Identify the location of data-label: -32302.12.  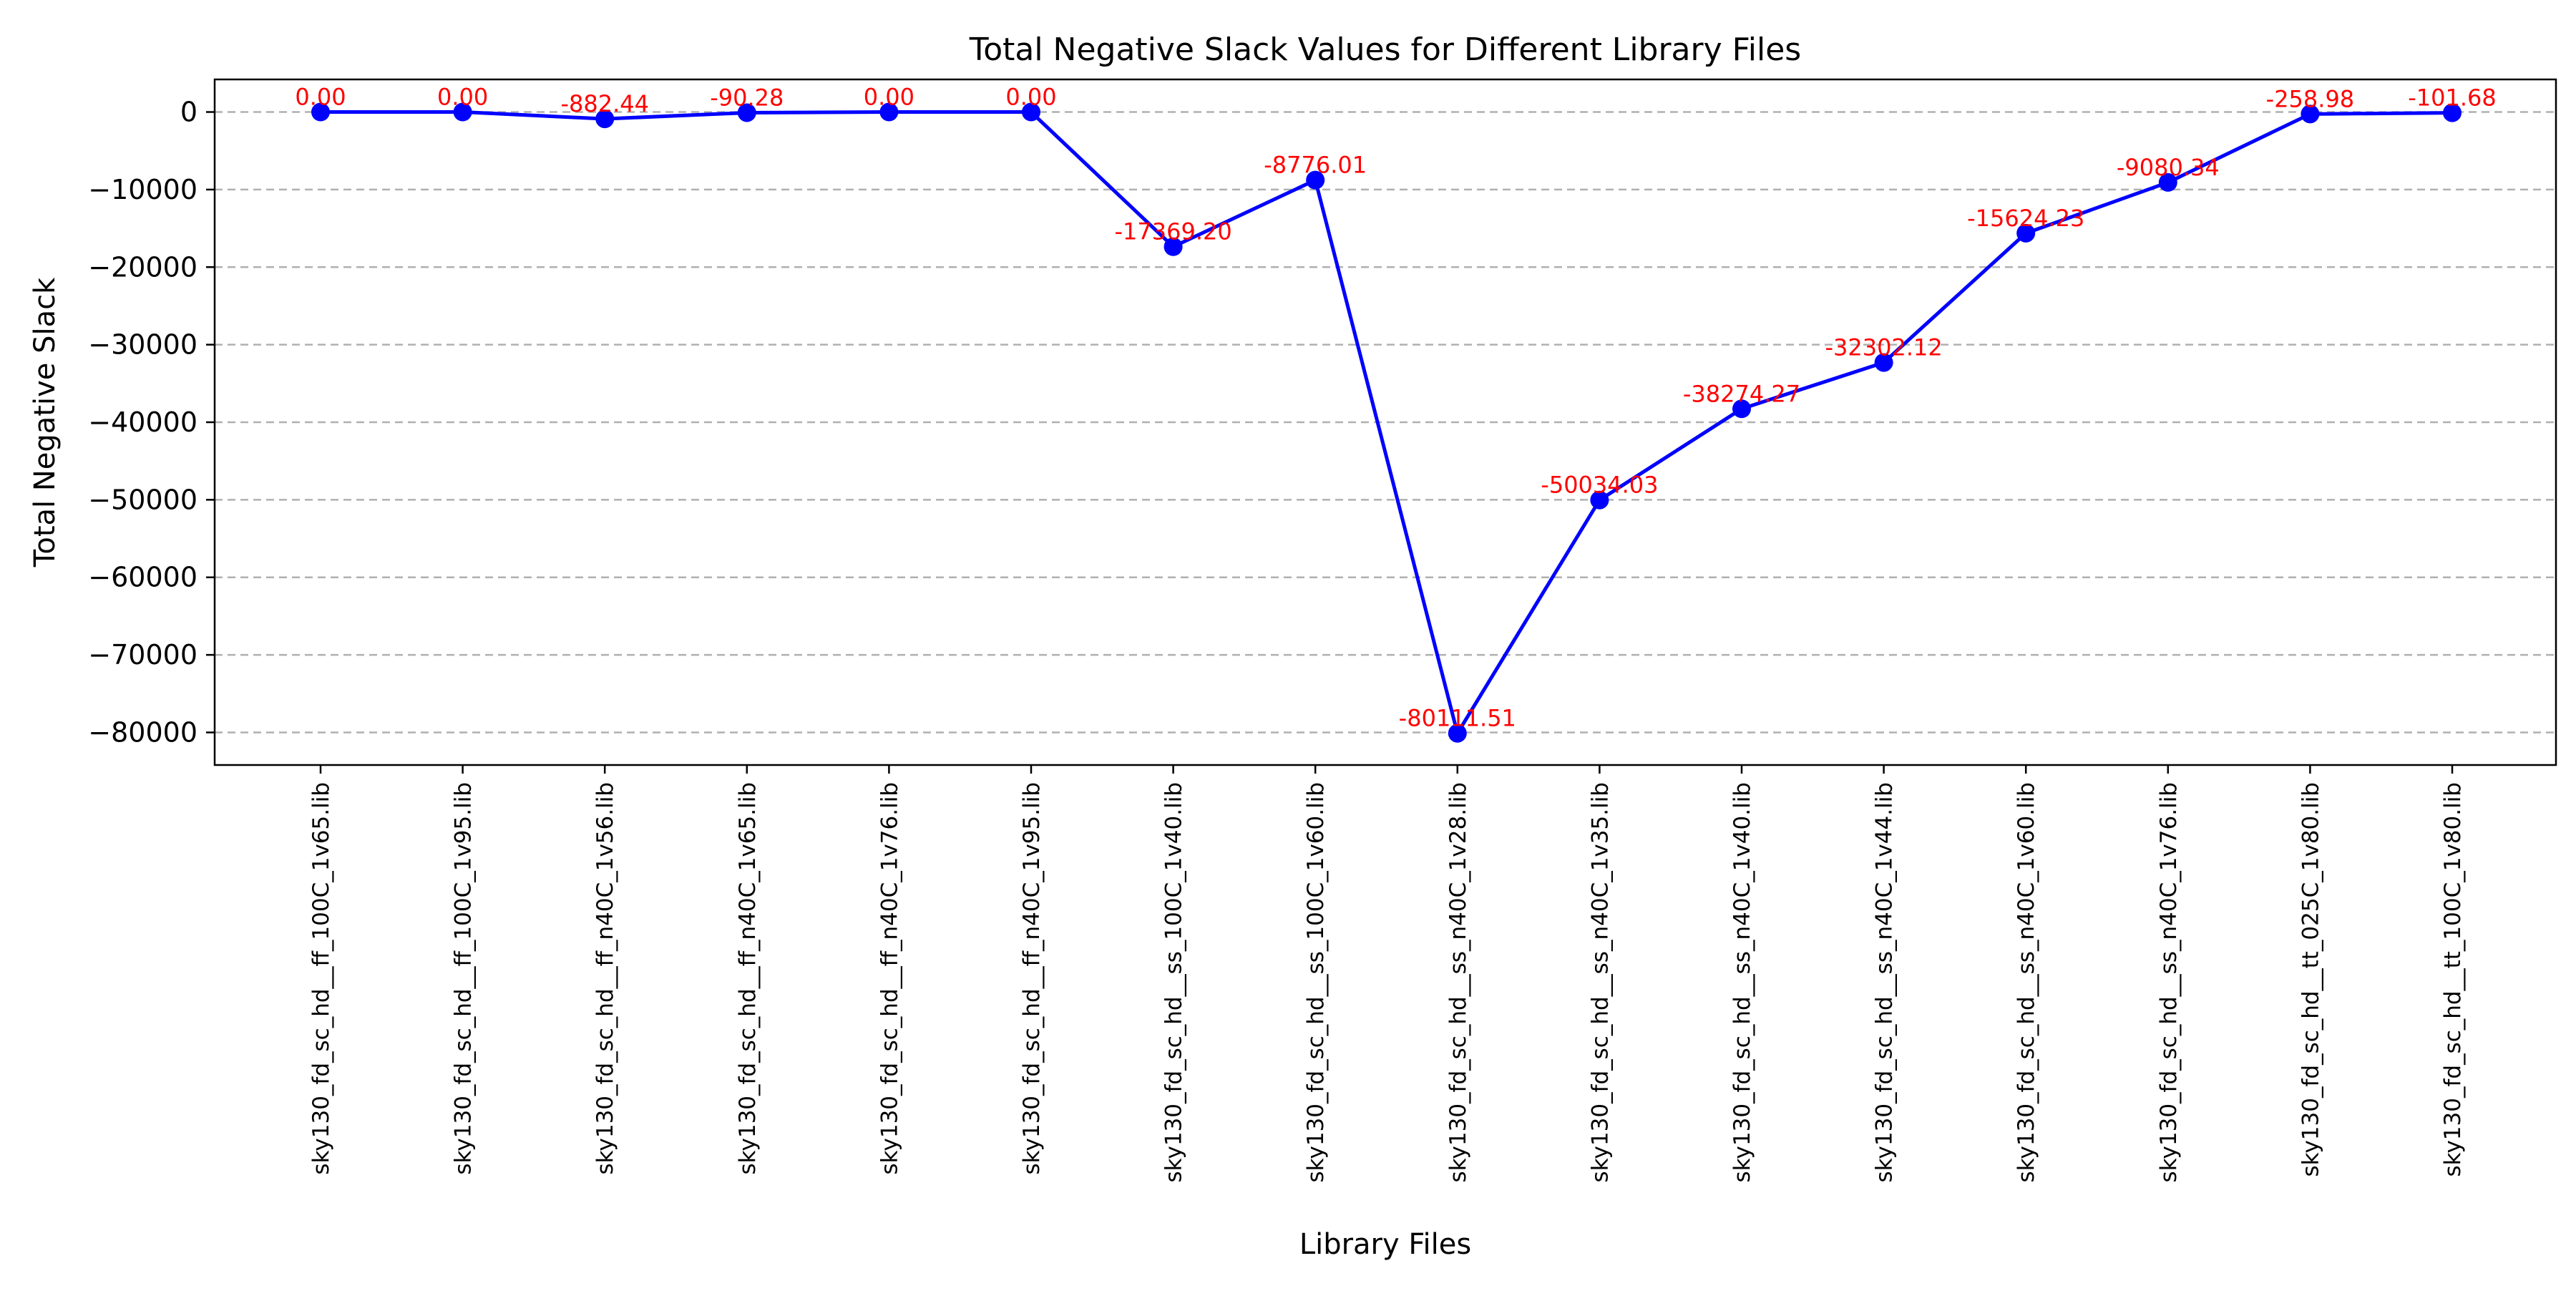
(1883, 347).